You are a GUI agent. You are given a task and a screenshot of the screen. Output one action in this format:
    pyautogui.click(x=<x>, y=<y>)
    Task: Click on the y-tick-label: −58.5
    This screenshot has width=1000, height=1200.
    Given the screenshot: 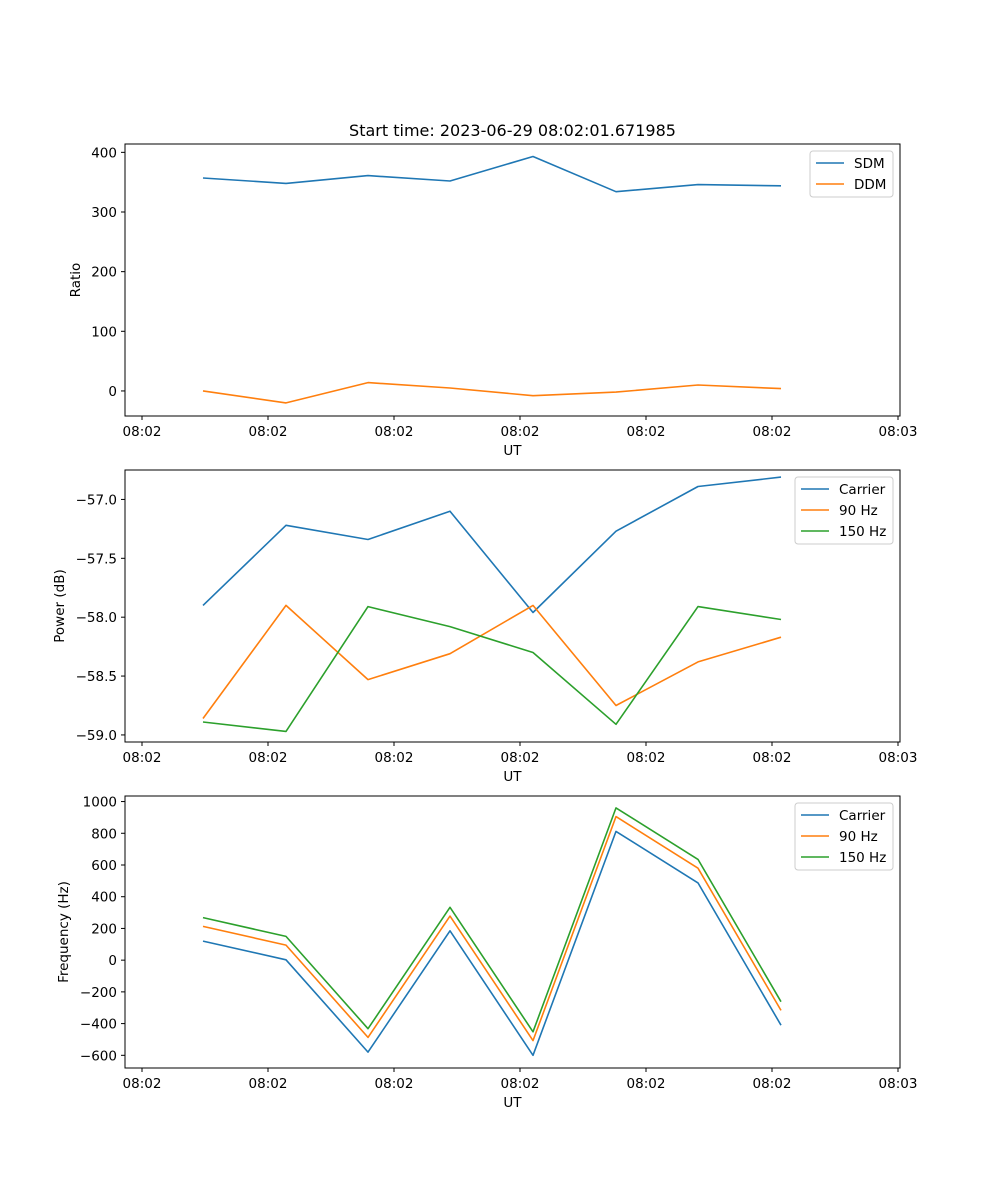 What is the action you would take?
    pyautogui.click(x=96, y=677)
    